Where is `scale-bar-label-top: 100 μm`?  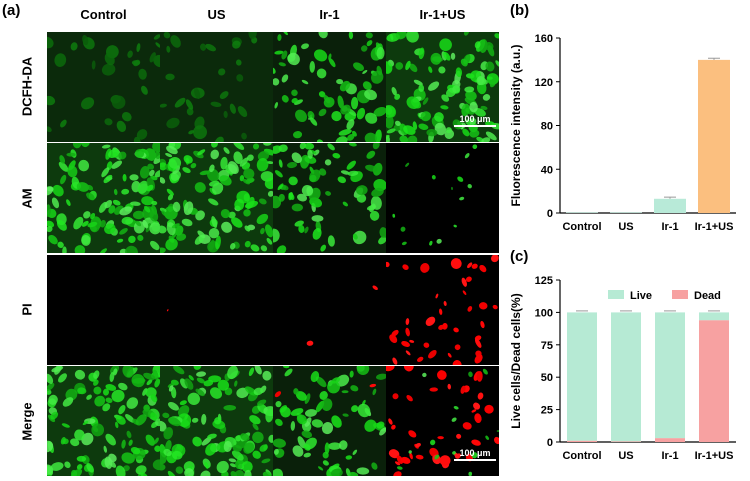 scale-bar-label-top: 100 μm is located at coordinates (475, 119).